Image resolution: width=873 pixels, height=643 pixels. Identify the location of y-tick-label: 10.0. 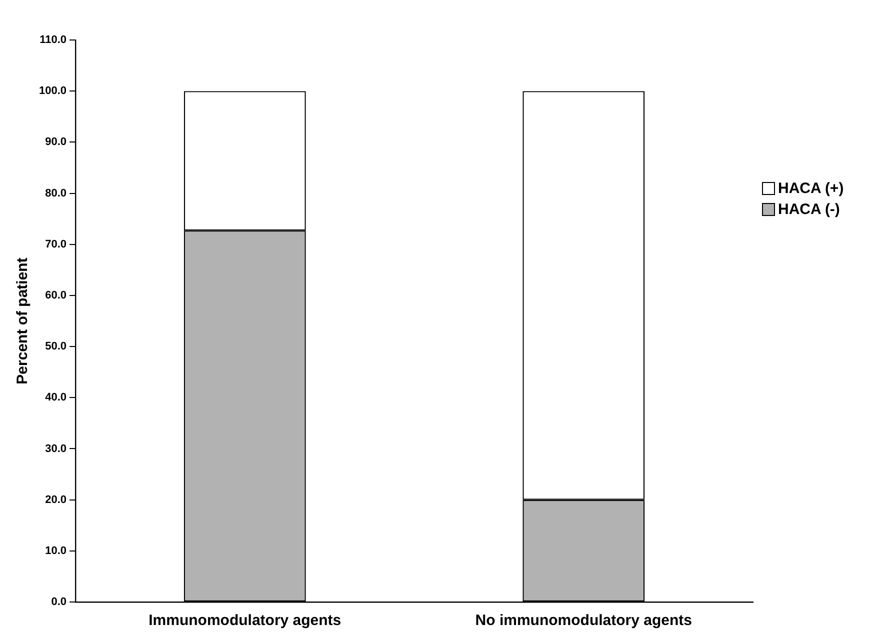
(56, 550).